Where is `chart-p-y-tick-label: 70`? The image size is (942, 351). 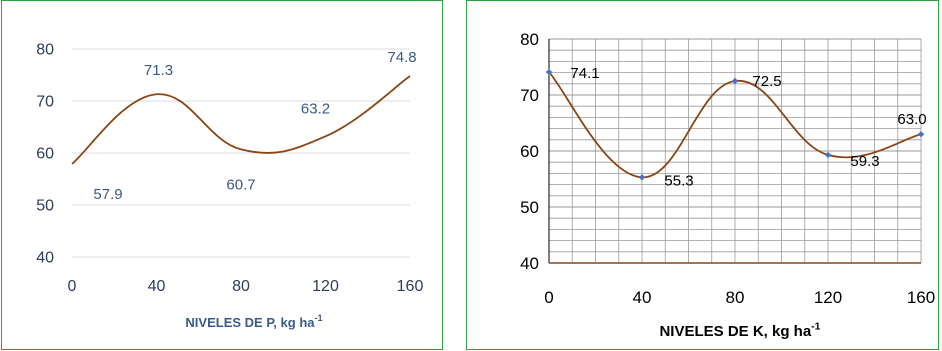
chart-p-y-tick-label: 70 is located at coordinates (45, 102).